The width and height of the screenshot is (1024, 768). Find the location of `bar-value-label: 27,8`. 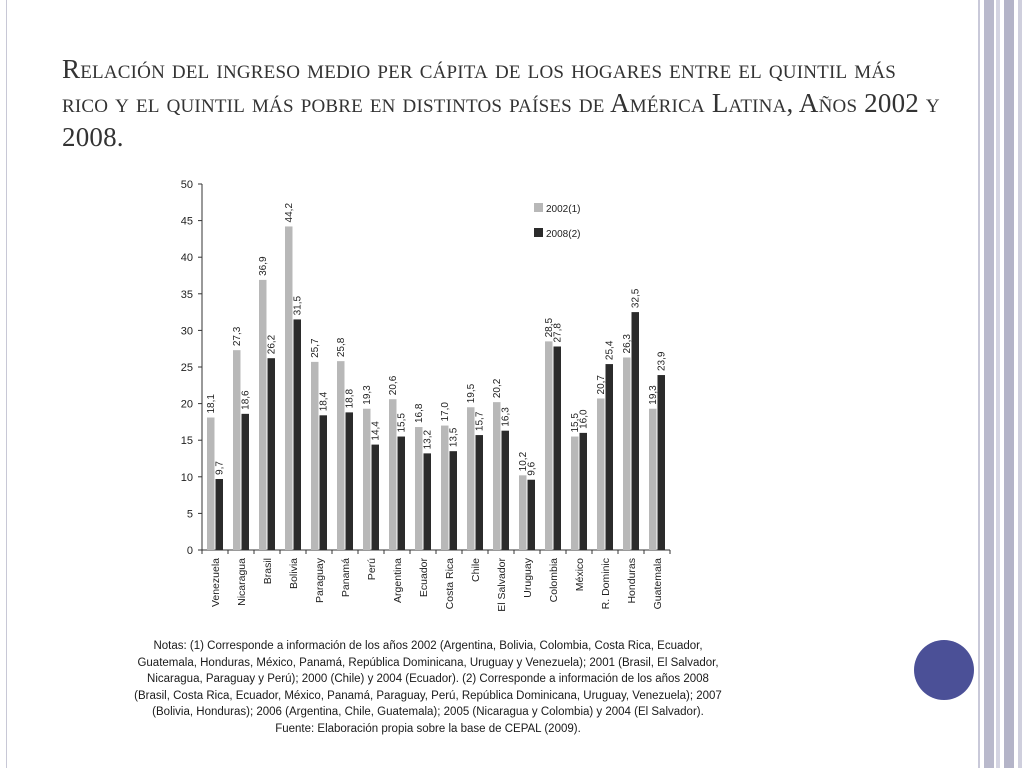

bar-value-label: 27,8 is located at coordinates (558, 333).